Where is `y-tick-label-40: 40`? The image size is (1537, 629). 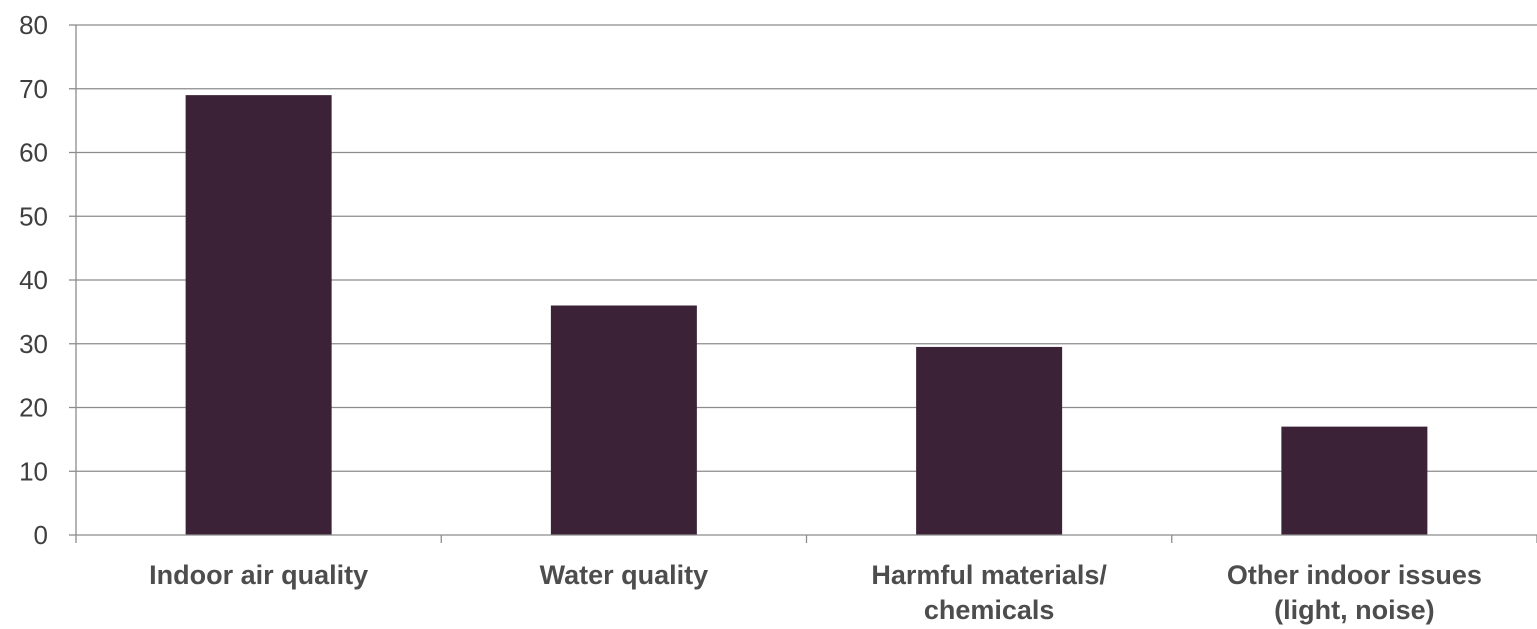
y-tick-label-40: 40 is located at coordinates (33, 280).